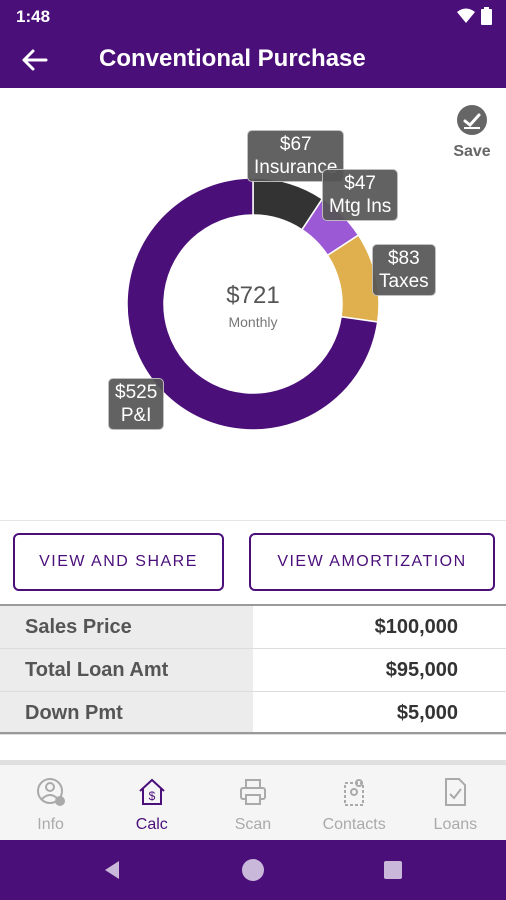 This screenshot has width=506, height=900. What do you see at coordinates (136, 404) in the screenshot?
I see `tooltip-pi: $525 P&I` at bounding box center [136, 404].